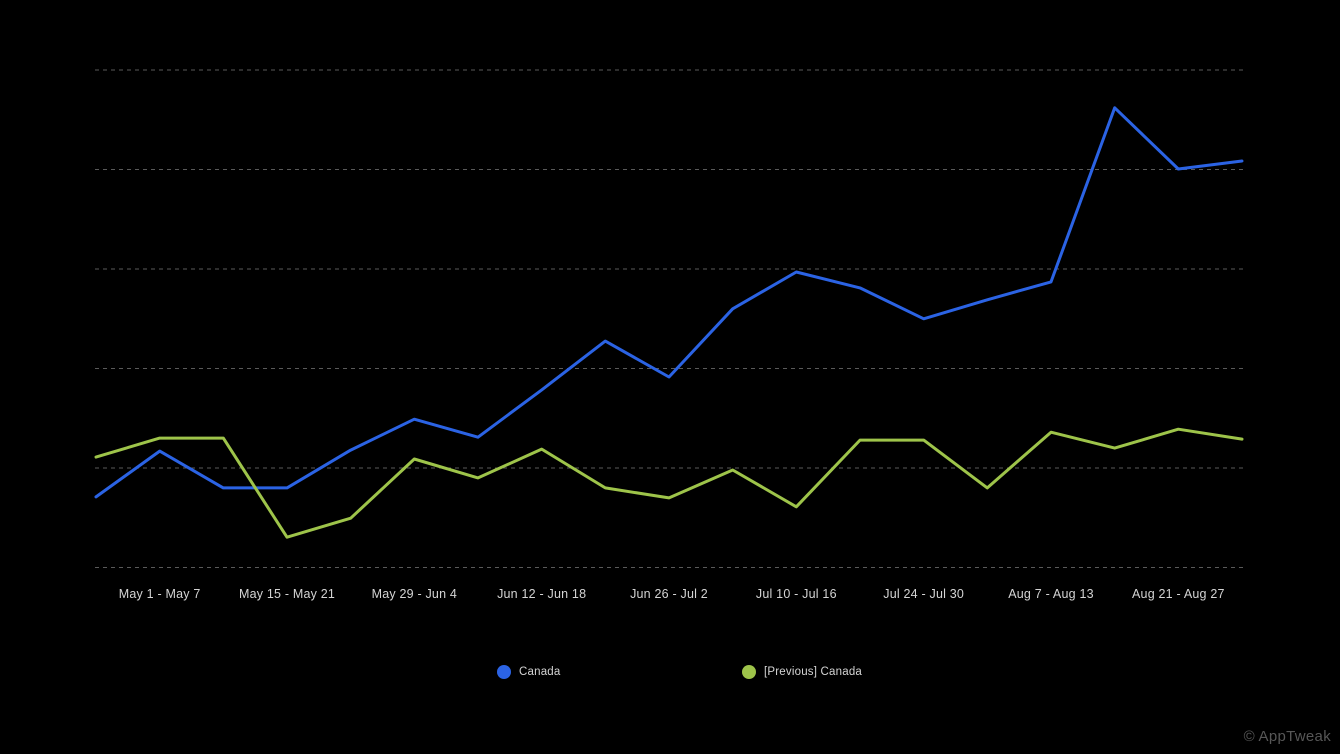  I want to click on chart-legend: Canada [Previous] Canada, so click(670, 673).